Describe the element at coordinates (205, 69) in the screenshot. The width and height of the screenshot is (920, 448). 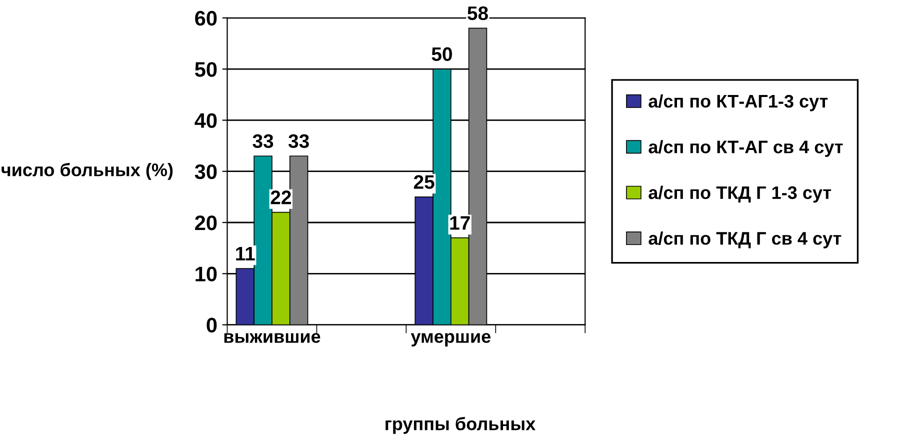
I see `y-tick-label: 50` at that location.